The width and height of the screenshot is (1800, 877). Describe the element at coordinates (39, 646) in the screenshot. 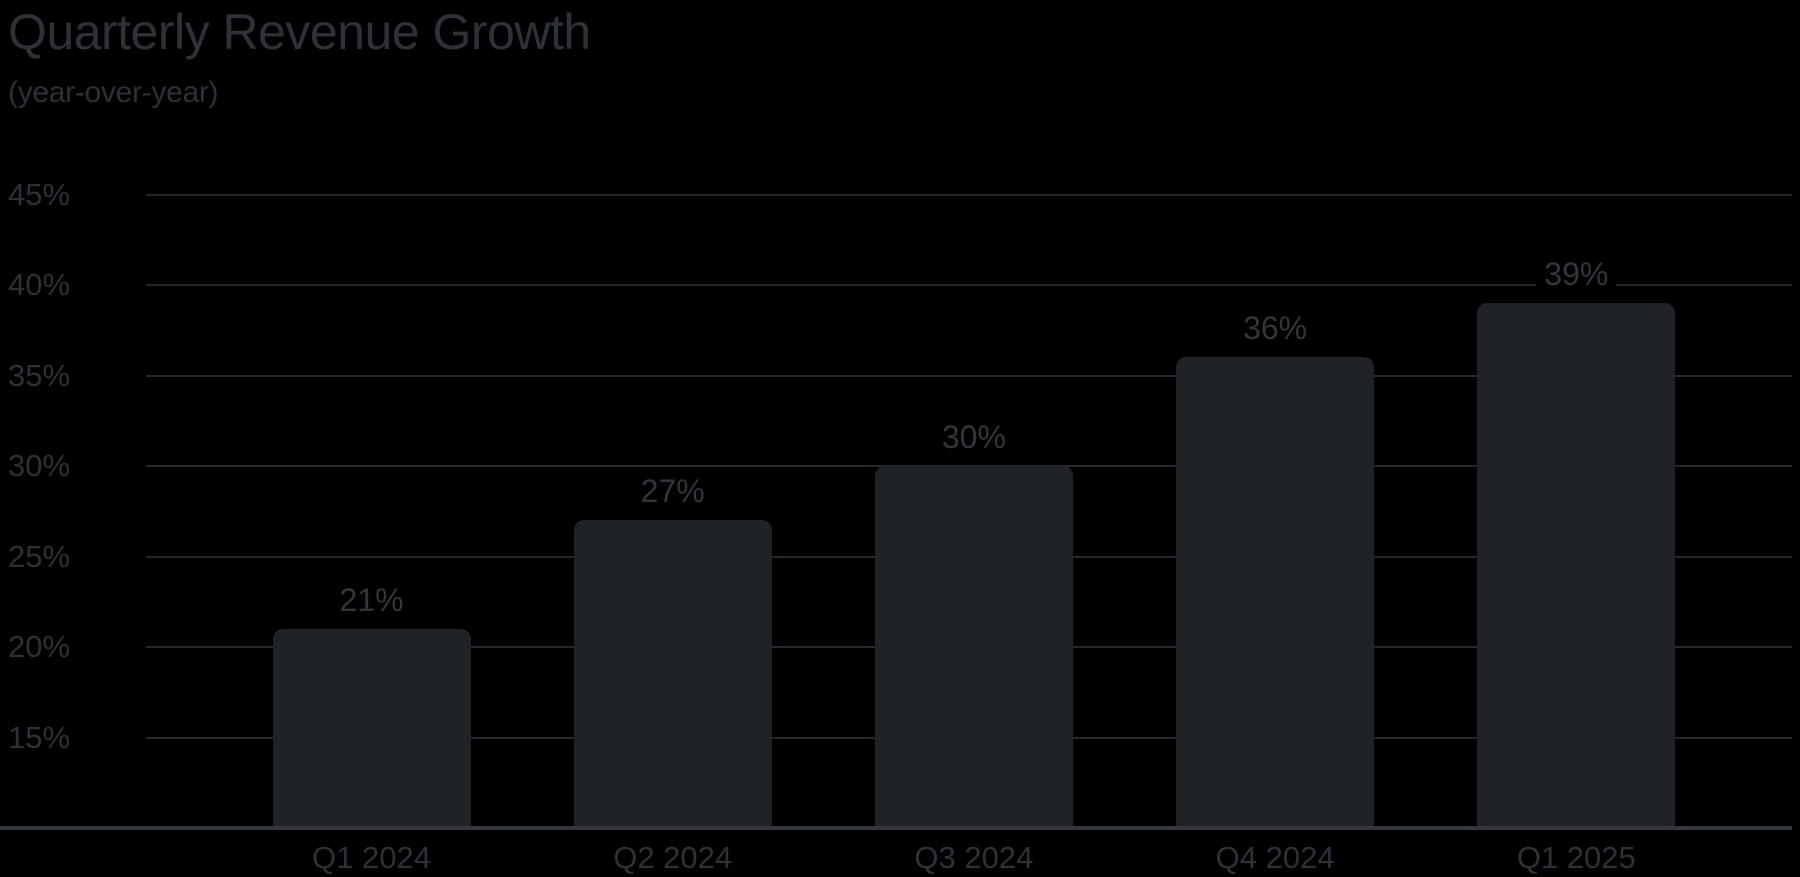

I see `y-tick-label-20: 20%` at that location.